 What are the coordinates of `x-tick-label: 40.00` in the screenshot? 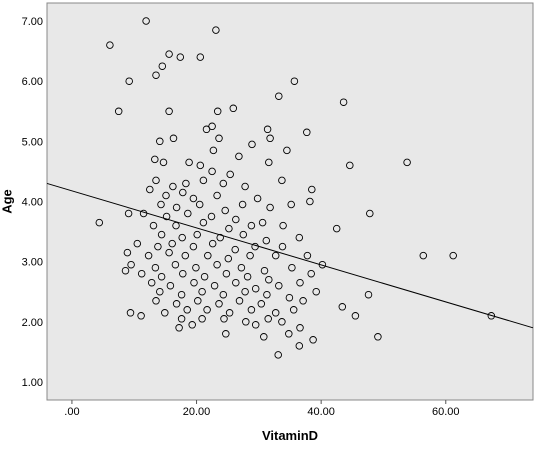 It's located at (321, 412).